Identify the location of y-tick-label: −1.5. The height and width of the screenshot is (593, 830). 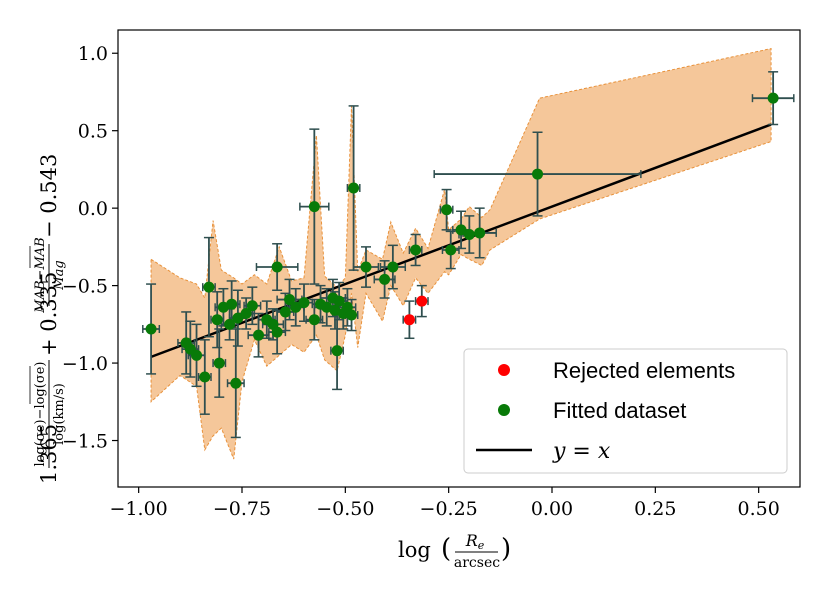
(85, 442).